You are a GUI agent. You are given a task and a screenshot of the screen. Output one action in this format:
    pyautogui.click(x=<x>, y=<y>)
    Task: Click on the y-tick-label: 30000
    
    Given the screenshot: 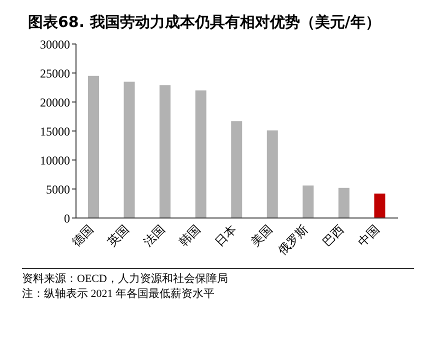 What is the action you would take?
    pyautogui.click(x=55, y=44)
    